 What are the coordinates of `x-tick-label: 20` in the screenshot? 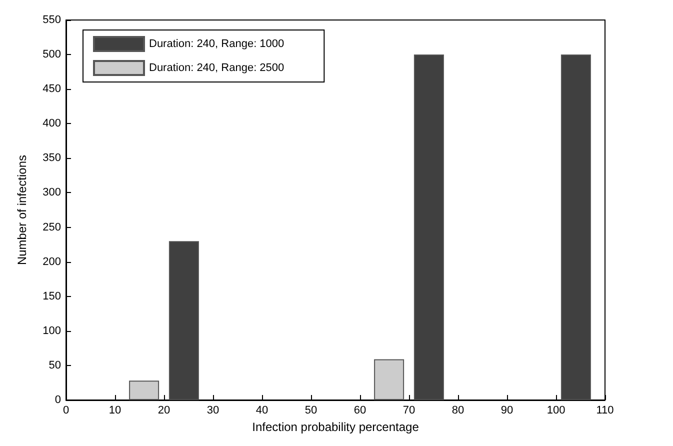 It's located at (164, 410).